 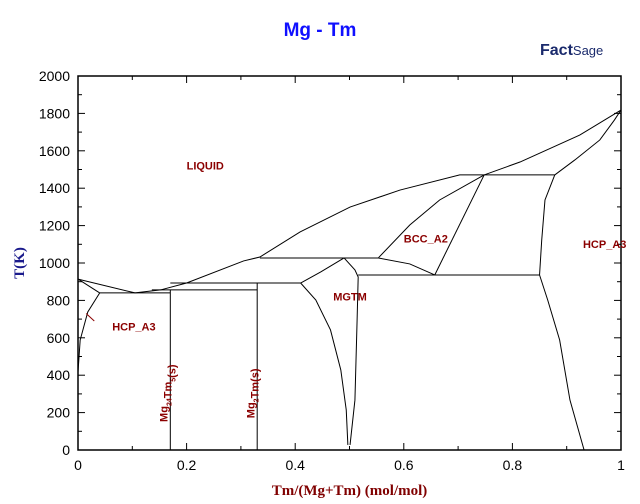 What do you see at coordinates (59, 338) in the screenshot?
I see `y-tick-label: 600` at bounding box center [59, 338].